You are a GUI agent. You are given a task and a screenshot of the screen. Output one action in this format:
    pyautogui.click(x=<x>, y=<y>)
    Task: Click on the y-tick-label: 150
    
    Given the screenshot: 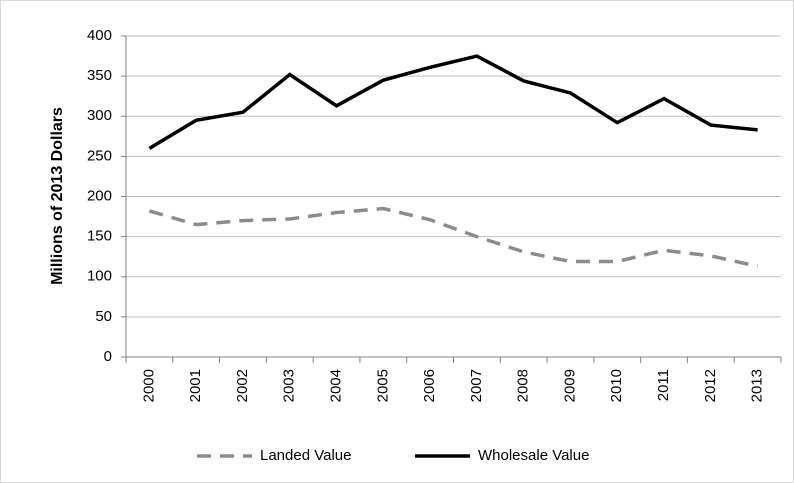 What is the action you would take?
    pyautogui.click(x=99, y=236)
    